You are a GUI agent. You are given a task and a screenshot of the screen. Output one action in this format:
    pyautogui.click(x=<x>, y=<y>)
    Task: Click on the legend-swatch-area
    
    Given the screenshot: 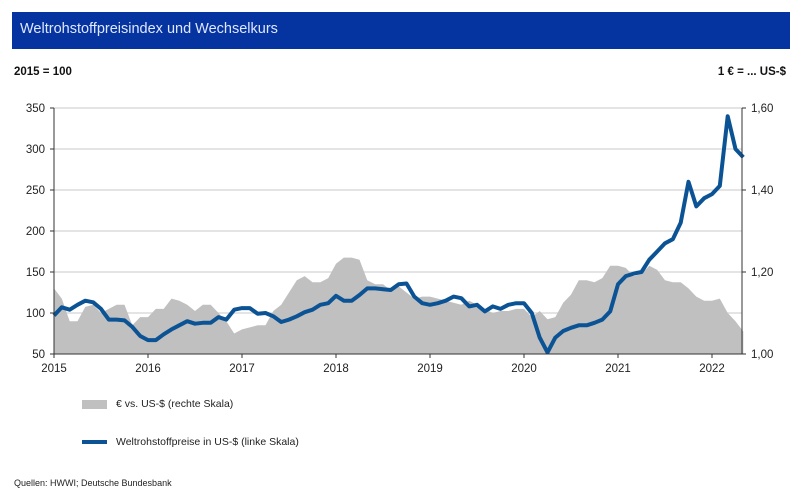 What is the action you would take?
    pyautogui.click(x=94, y=404)
    